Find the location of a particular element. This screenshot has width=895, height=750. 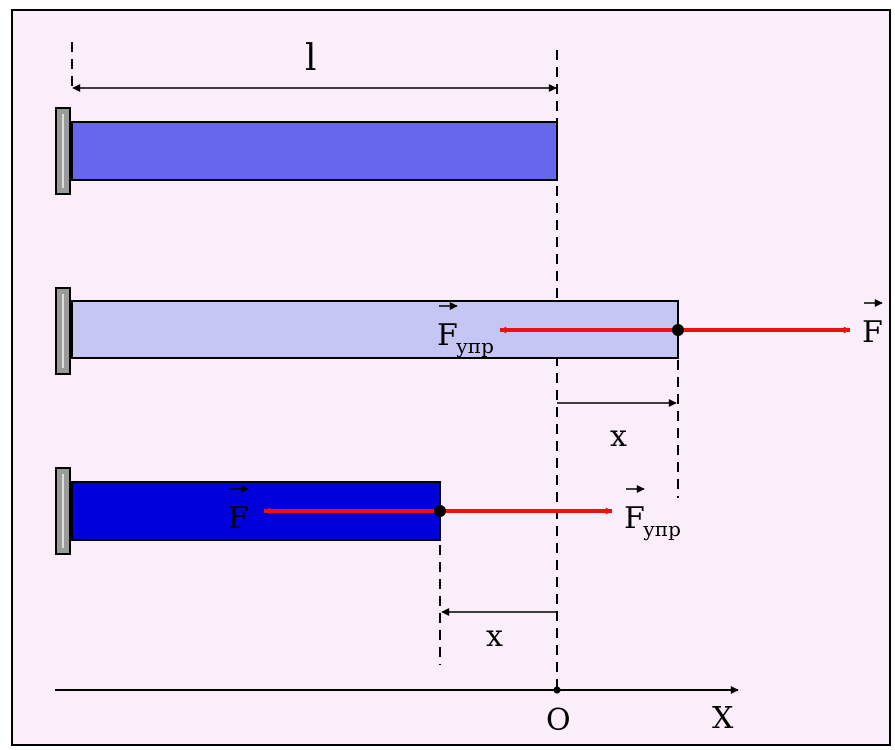

walls is located at coordinates (63, 331).